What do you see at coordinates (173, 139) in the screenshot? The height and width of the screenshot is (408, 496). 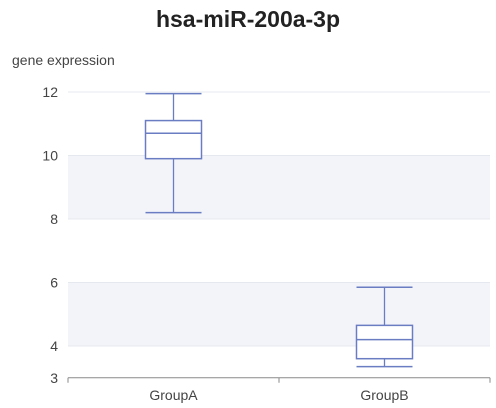 I see `box-GroupA` at bounding box center [173, 139].